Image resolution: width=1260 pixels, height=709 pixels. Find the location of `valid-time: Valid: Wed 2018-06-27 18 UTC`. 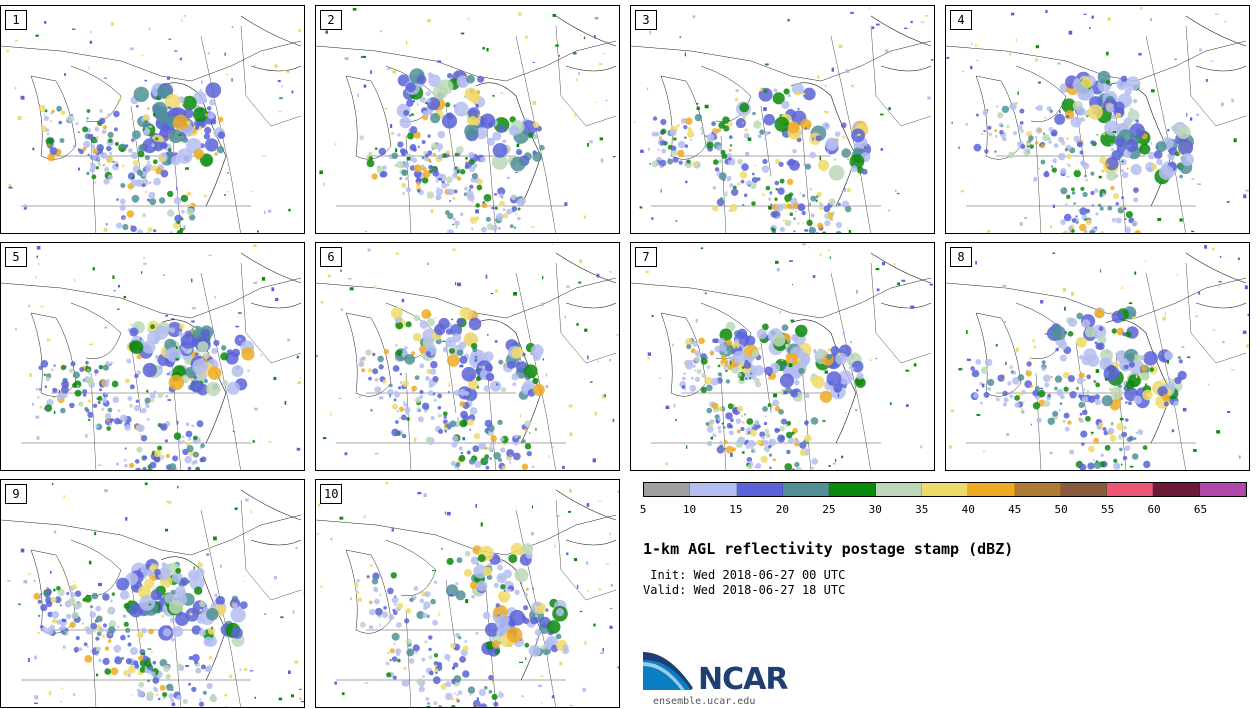

valid-time: Valid: Wed 2018-06-27 18 UTC is located at coordinates (744, 590).